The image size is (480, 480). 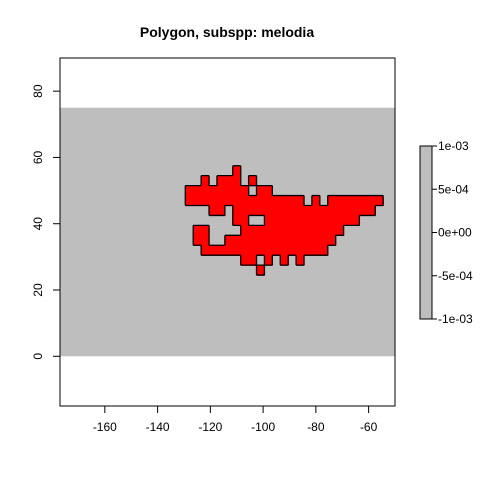 What do you see at coordinates (426, 232) in the screenshot?
I see `colorbar` at bounding box center [426, 232].